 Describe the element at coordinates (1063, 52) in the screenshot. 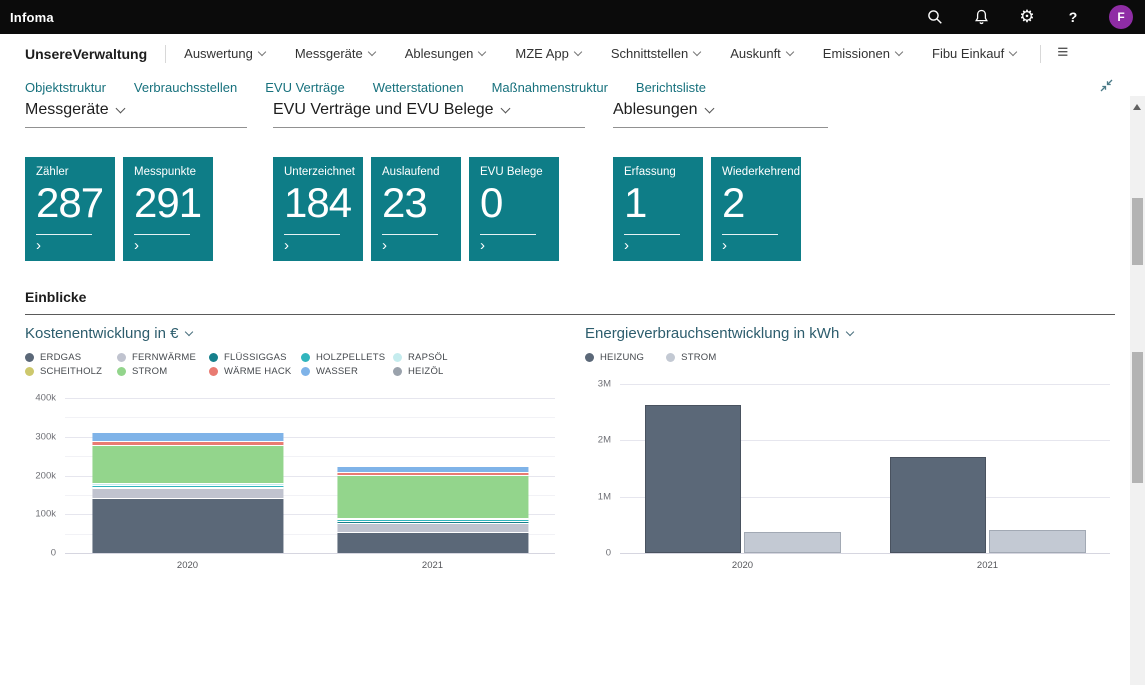

I see `menu-hamburger-icon: ≡` at that location.